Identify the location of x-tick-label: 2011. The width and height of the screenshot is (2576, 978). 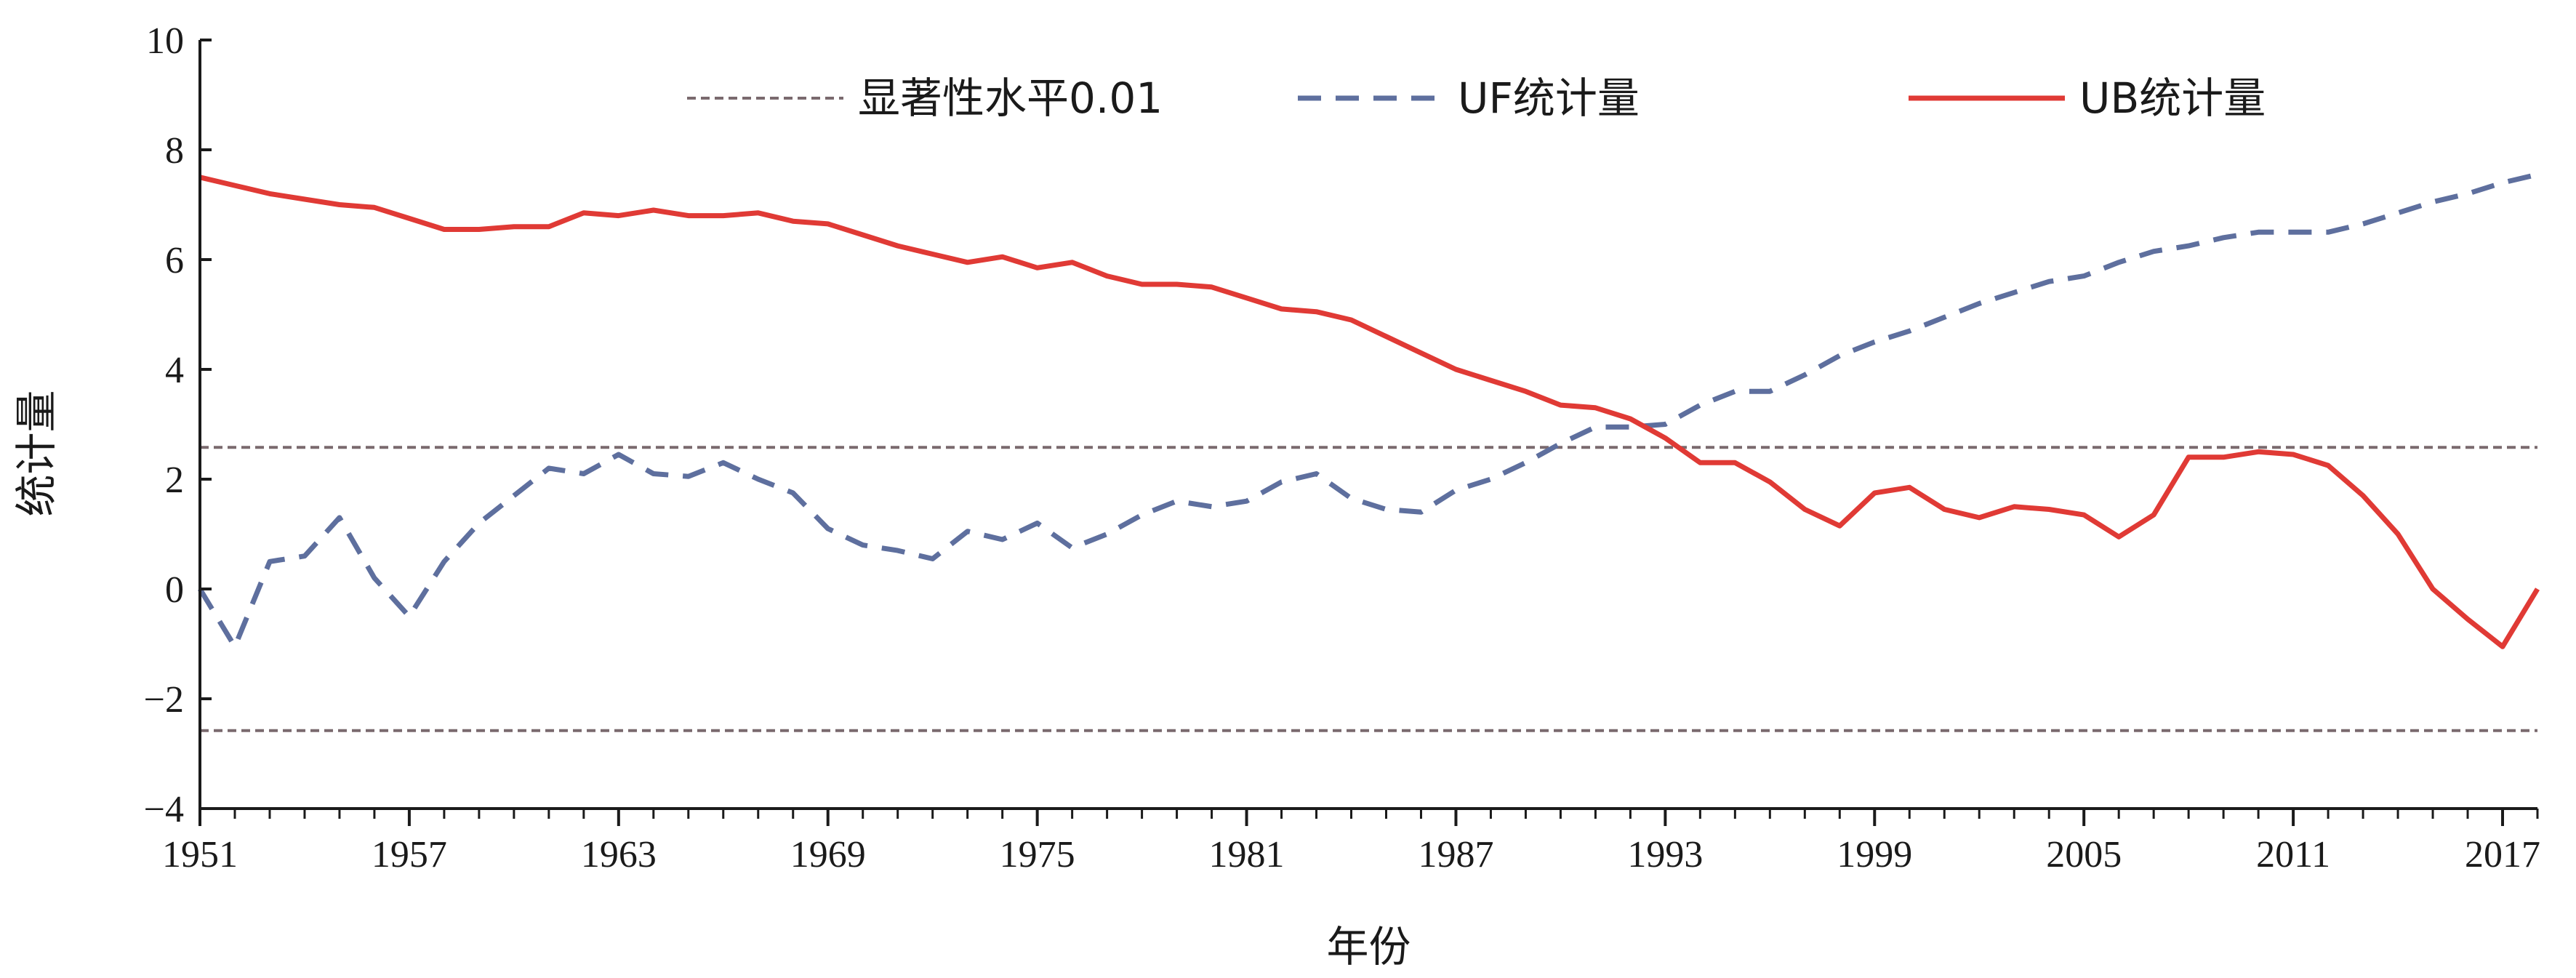
(2293, 854).